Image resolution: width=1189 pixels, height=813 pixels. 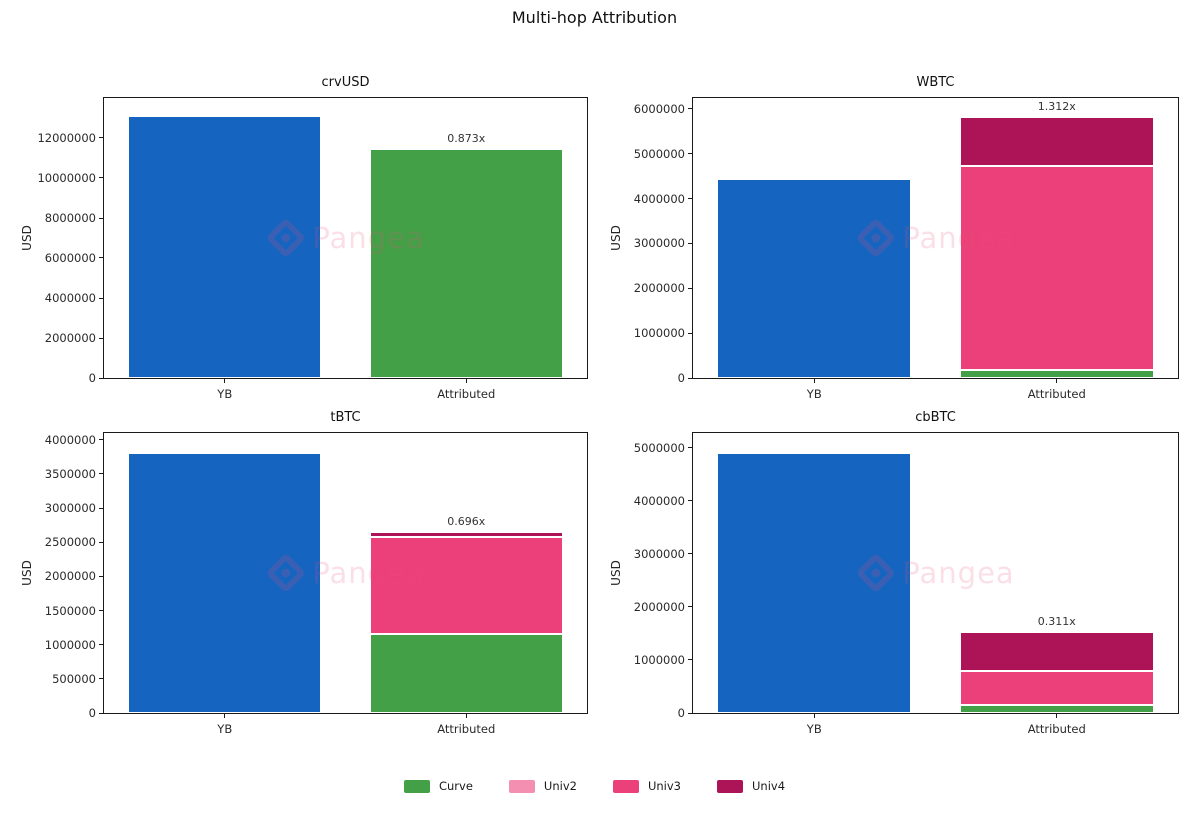 I want to click on y-tick-label: 500000, so click(x=74, y=678).